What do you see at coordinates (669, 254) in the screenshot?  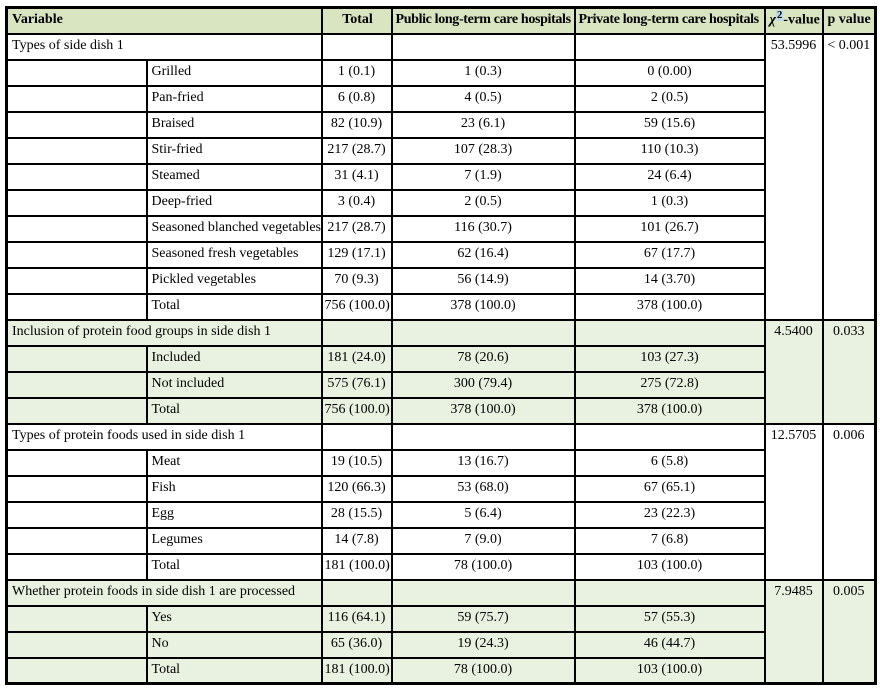 I see `private-value-cell: 67 (17.7)` at bounding box center [669, 254].